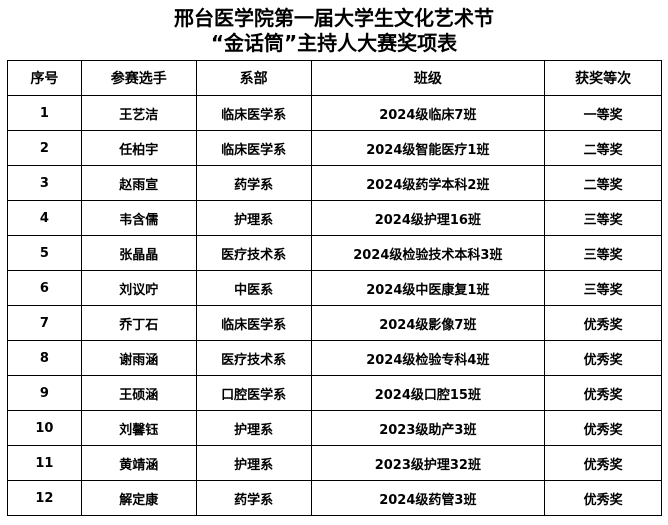  Describe the element at coordinates (44, 393) in the screenshot. I see `cell-number: 9` at that location.